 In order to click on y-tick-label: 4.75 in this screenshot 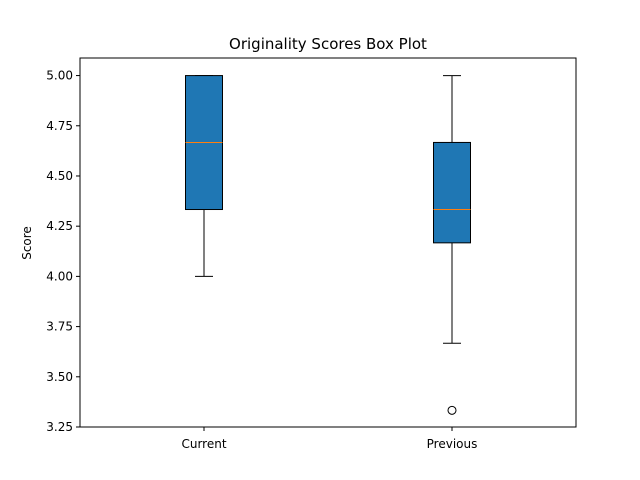, I will do `click(59, 126)`.